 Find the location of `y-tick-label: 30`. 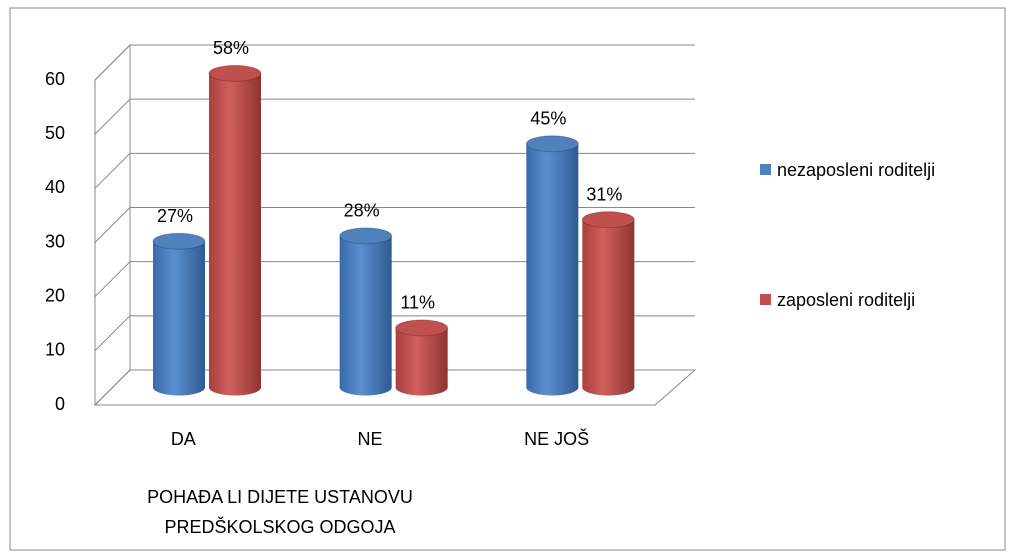

y-tick-label: 30 is located at coordinates (55, 241).